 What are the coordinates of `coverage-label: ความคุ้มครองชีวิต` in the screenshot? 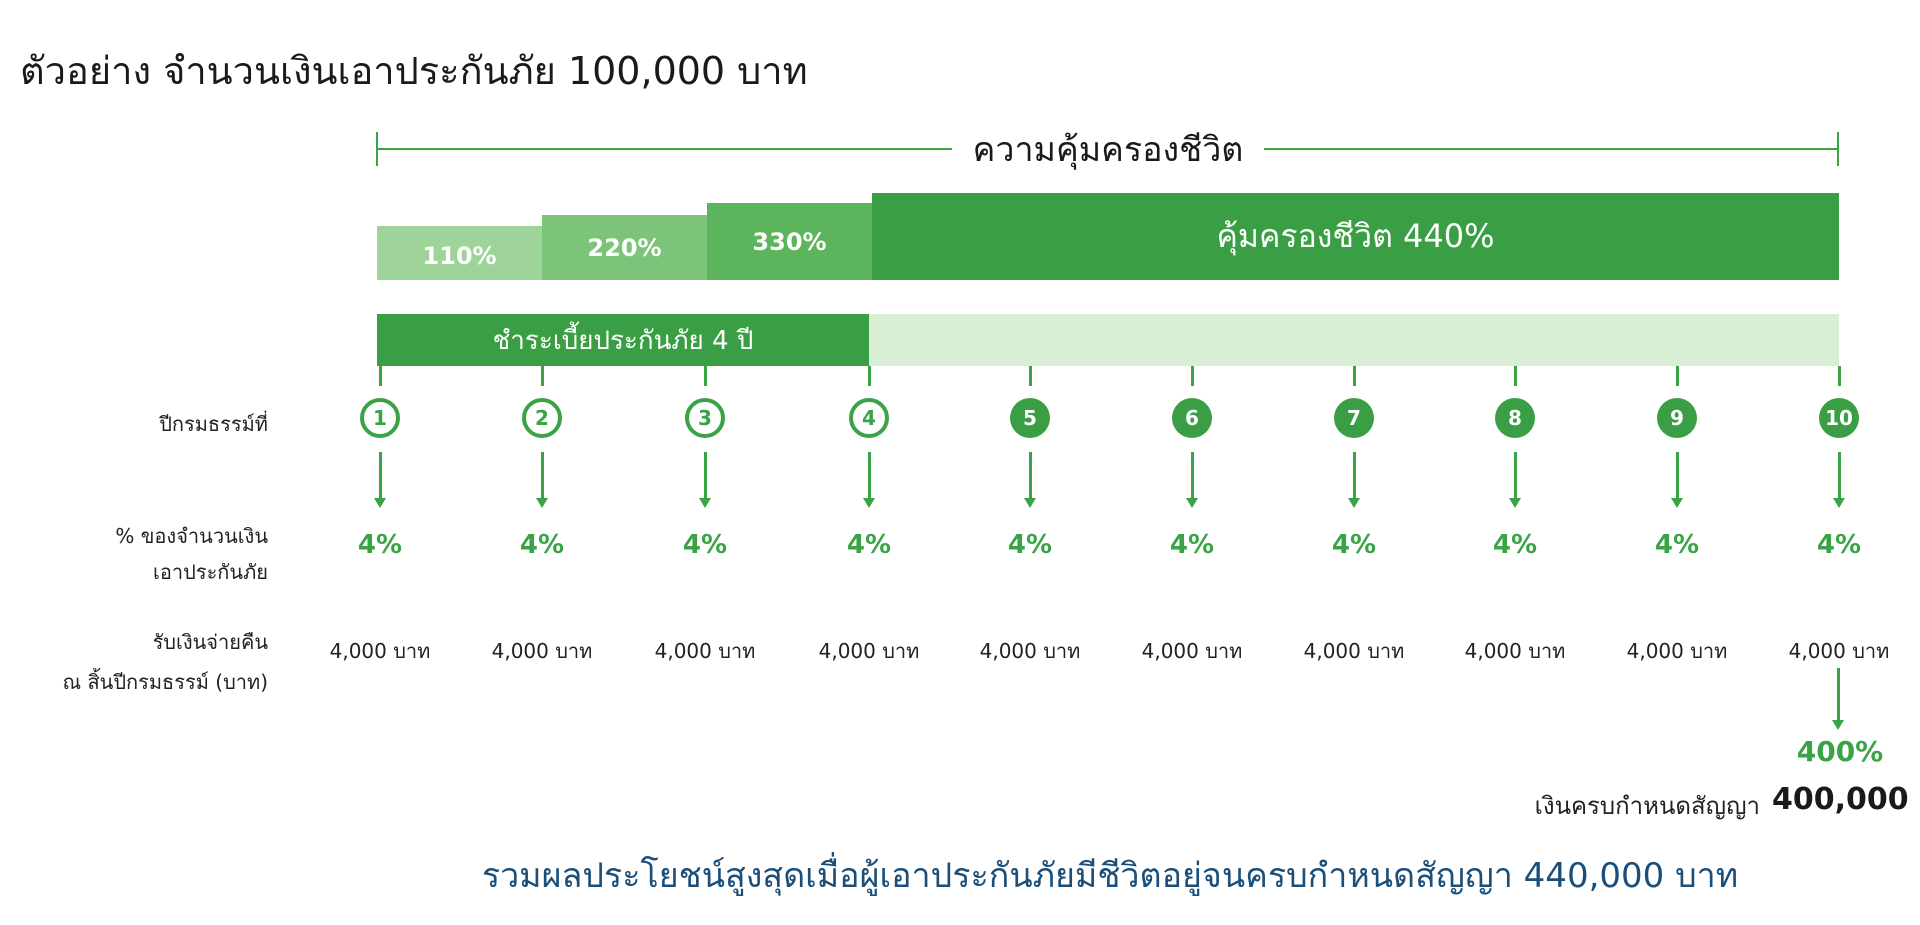 It's located at (1108, 149).